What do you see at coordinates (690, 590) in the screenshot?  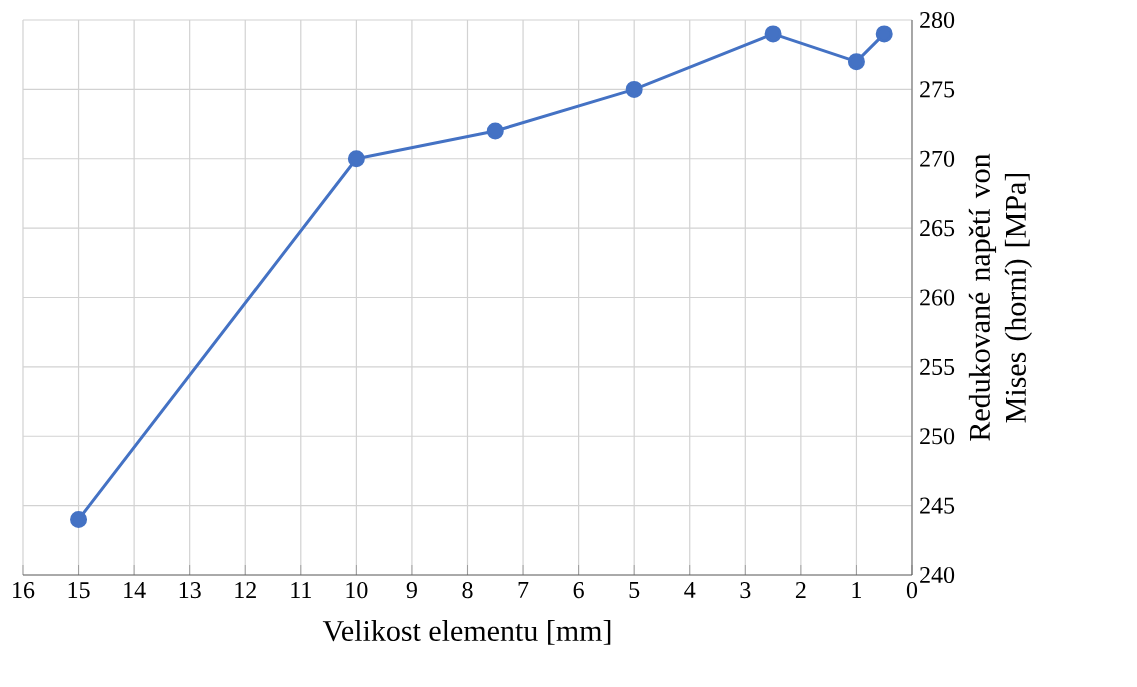 I see `x-tick-label: 4` at bounding box center [690, 590].